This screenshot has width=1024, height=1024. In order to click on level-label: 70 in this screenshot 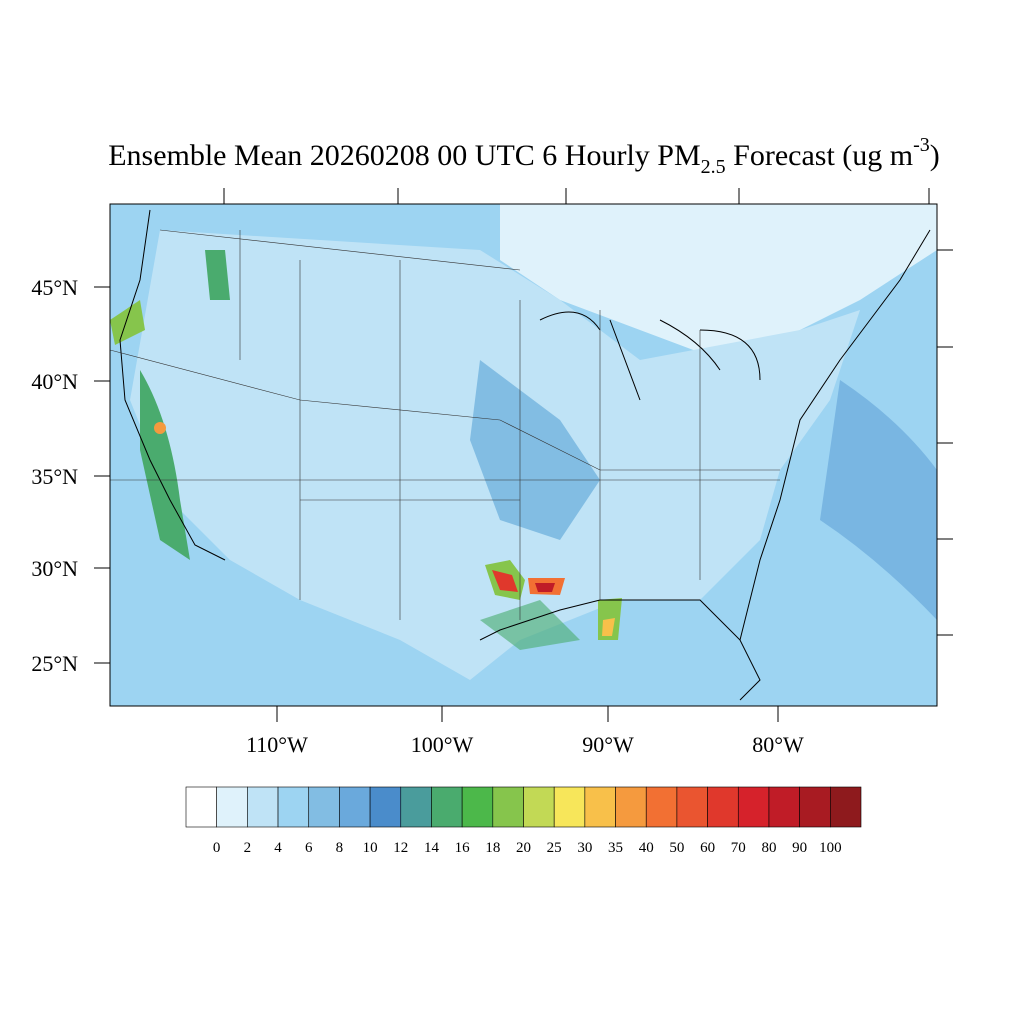, I will do `click(738, 848)`.